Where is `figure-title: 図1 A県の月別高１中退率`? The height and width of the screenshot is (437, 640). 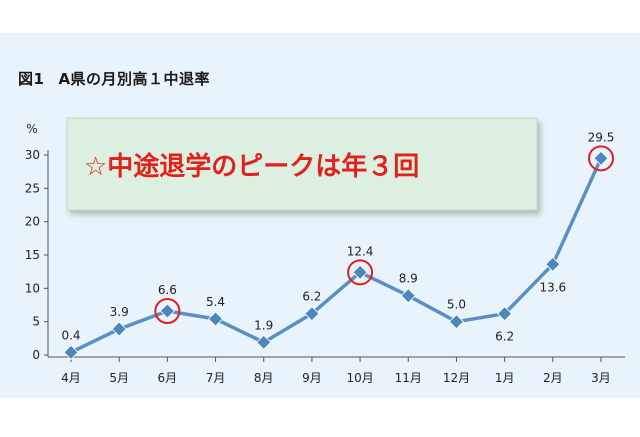
figure-title: 図1 A県の月別高１中退率 is located at coordinates (114, 78).